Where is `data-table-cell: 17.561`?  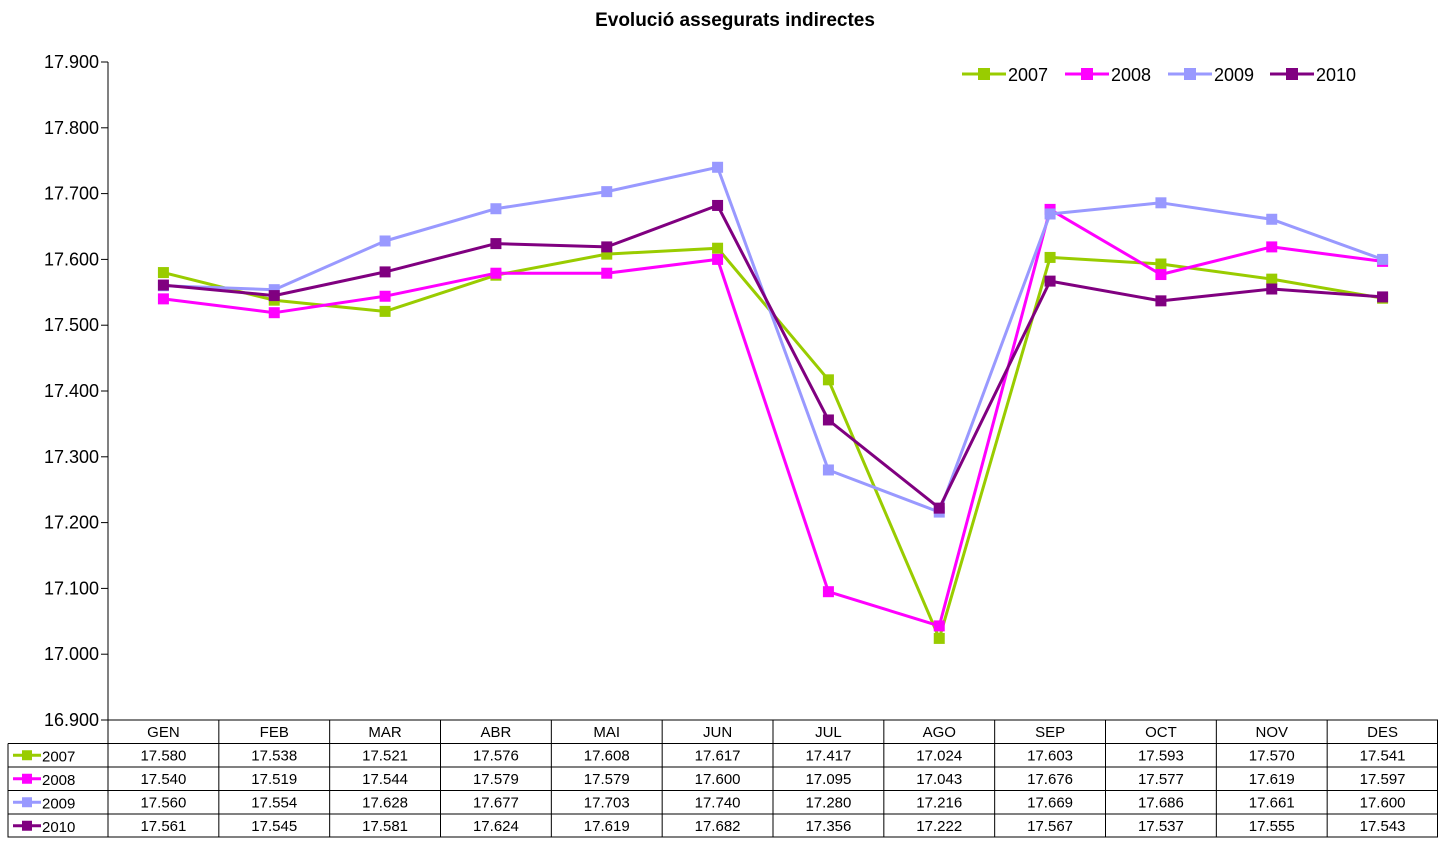
data-table-cell: 17.561 is located at coordinates (163, 826).